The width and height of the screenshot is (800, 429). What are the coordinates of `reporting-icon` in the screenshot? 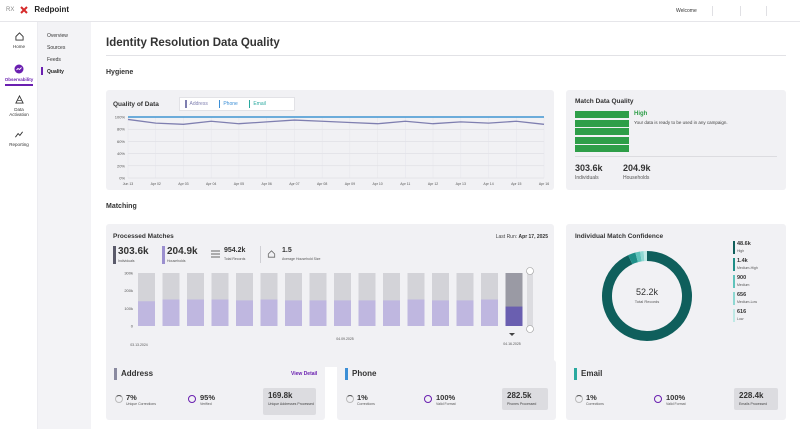 It's located at (19, 134).